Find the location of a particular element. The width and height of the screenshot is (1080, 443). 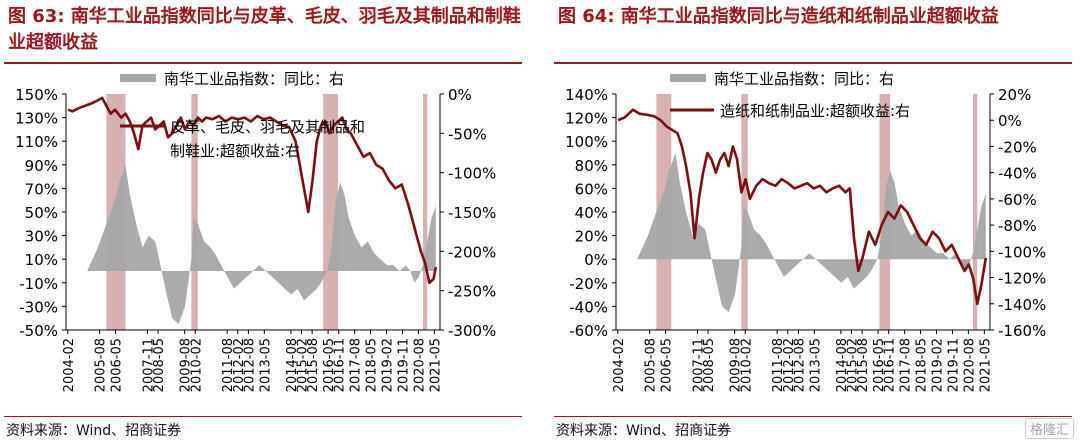

right-tick-label: -80% is located at coordinates (1017, 226).